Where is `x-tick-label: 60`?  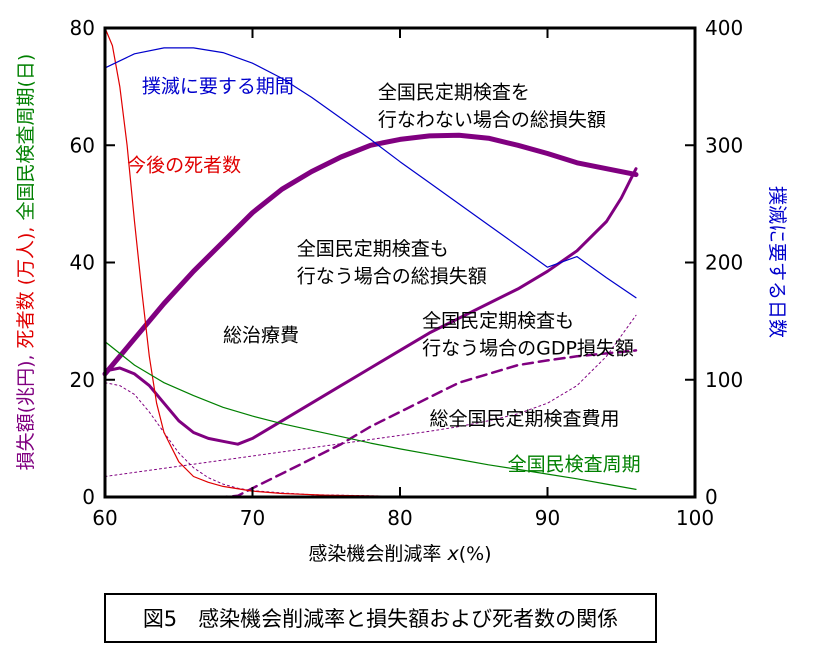 x-tick-label: 60 is located at coordinates (104, 518).